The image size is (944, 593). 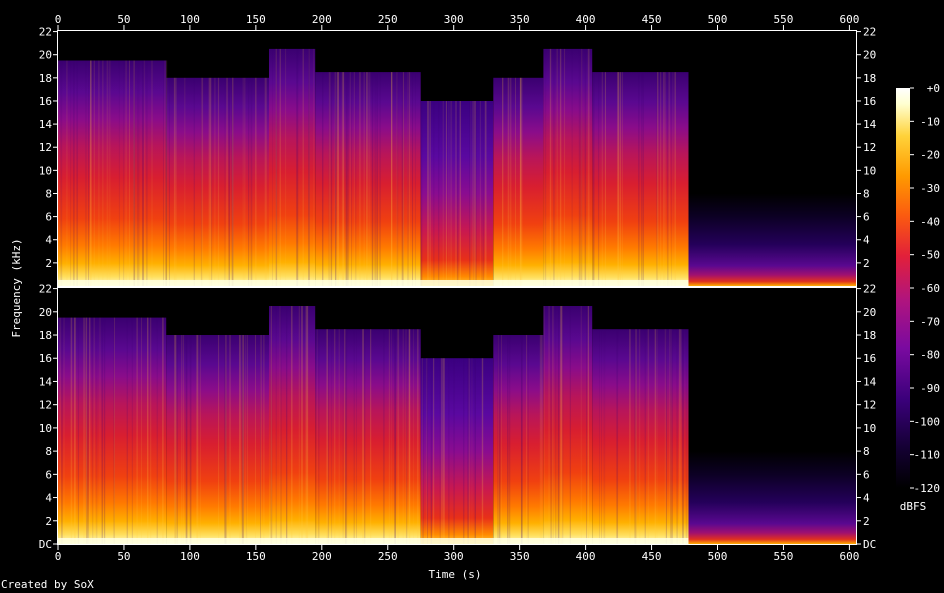 What do you see at coordinates (930, 255) in the screenshot?
I see `colorbar-tick-label: -50` at bounding box center [930, 255].